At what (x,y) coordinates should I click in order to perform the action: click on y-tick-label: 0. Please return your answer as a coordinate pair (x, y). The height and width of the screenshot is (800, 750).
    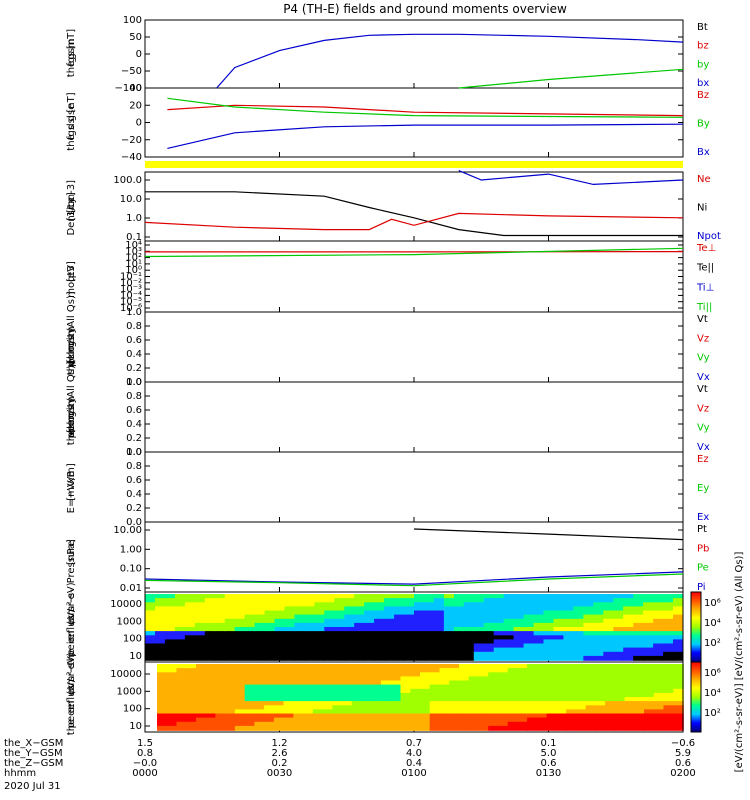
    Looking at the image, I should click on (139, 123).